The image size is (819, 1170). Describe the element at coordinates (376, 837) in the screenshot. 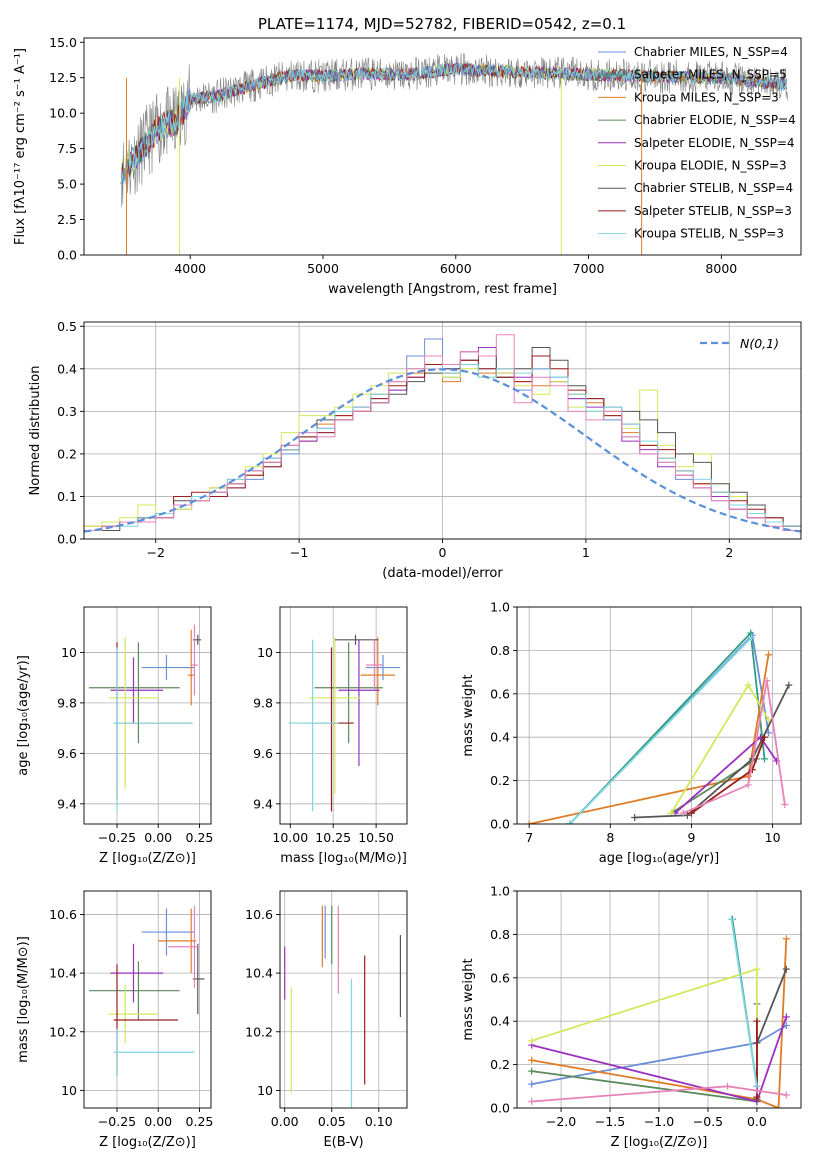

I see `x-tick-label: 10.50` at that location.